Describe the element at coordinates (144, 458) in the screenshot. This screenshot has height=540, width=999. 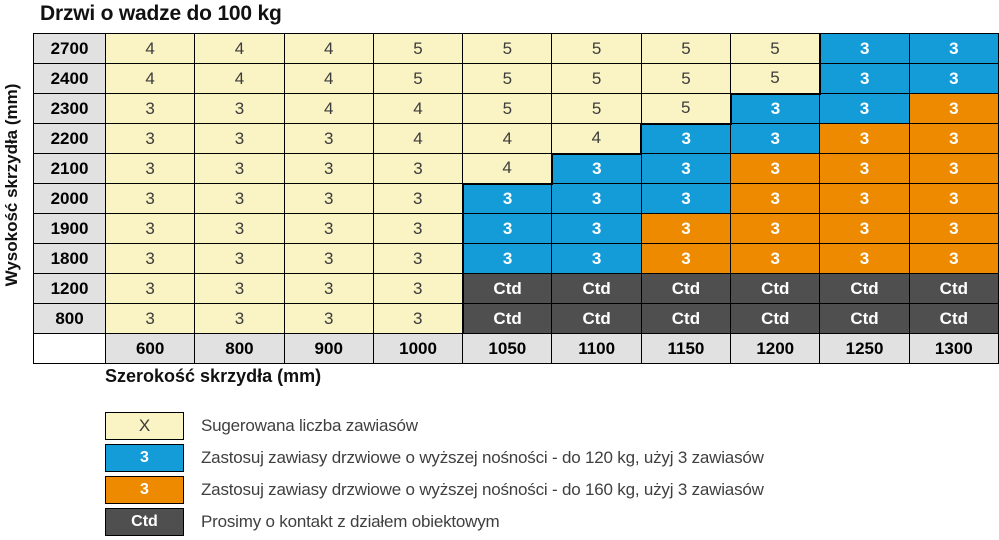
I see `legend-swatch: 3` at that location.